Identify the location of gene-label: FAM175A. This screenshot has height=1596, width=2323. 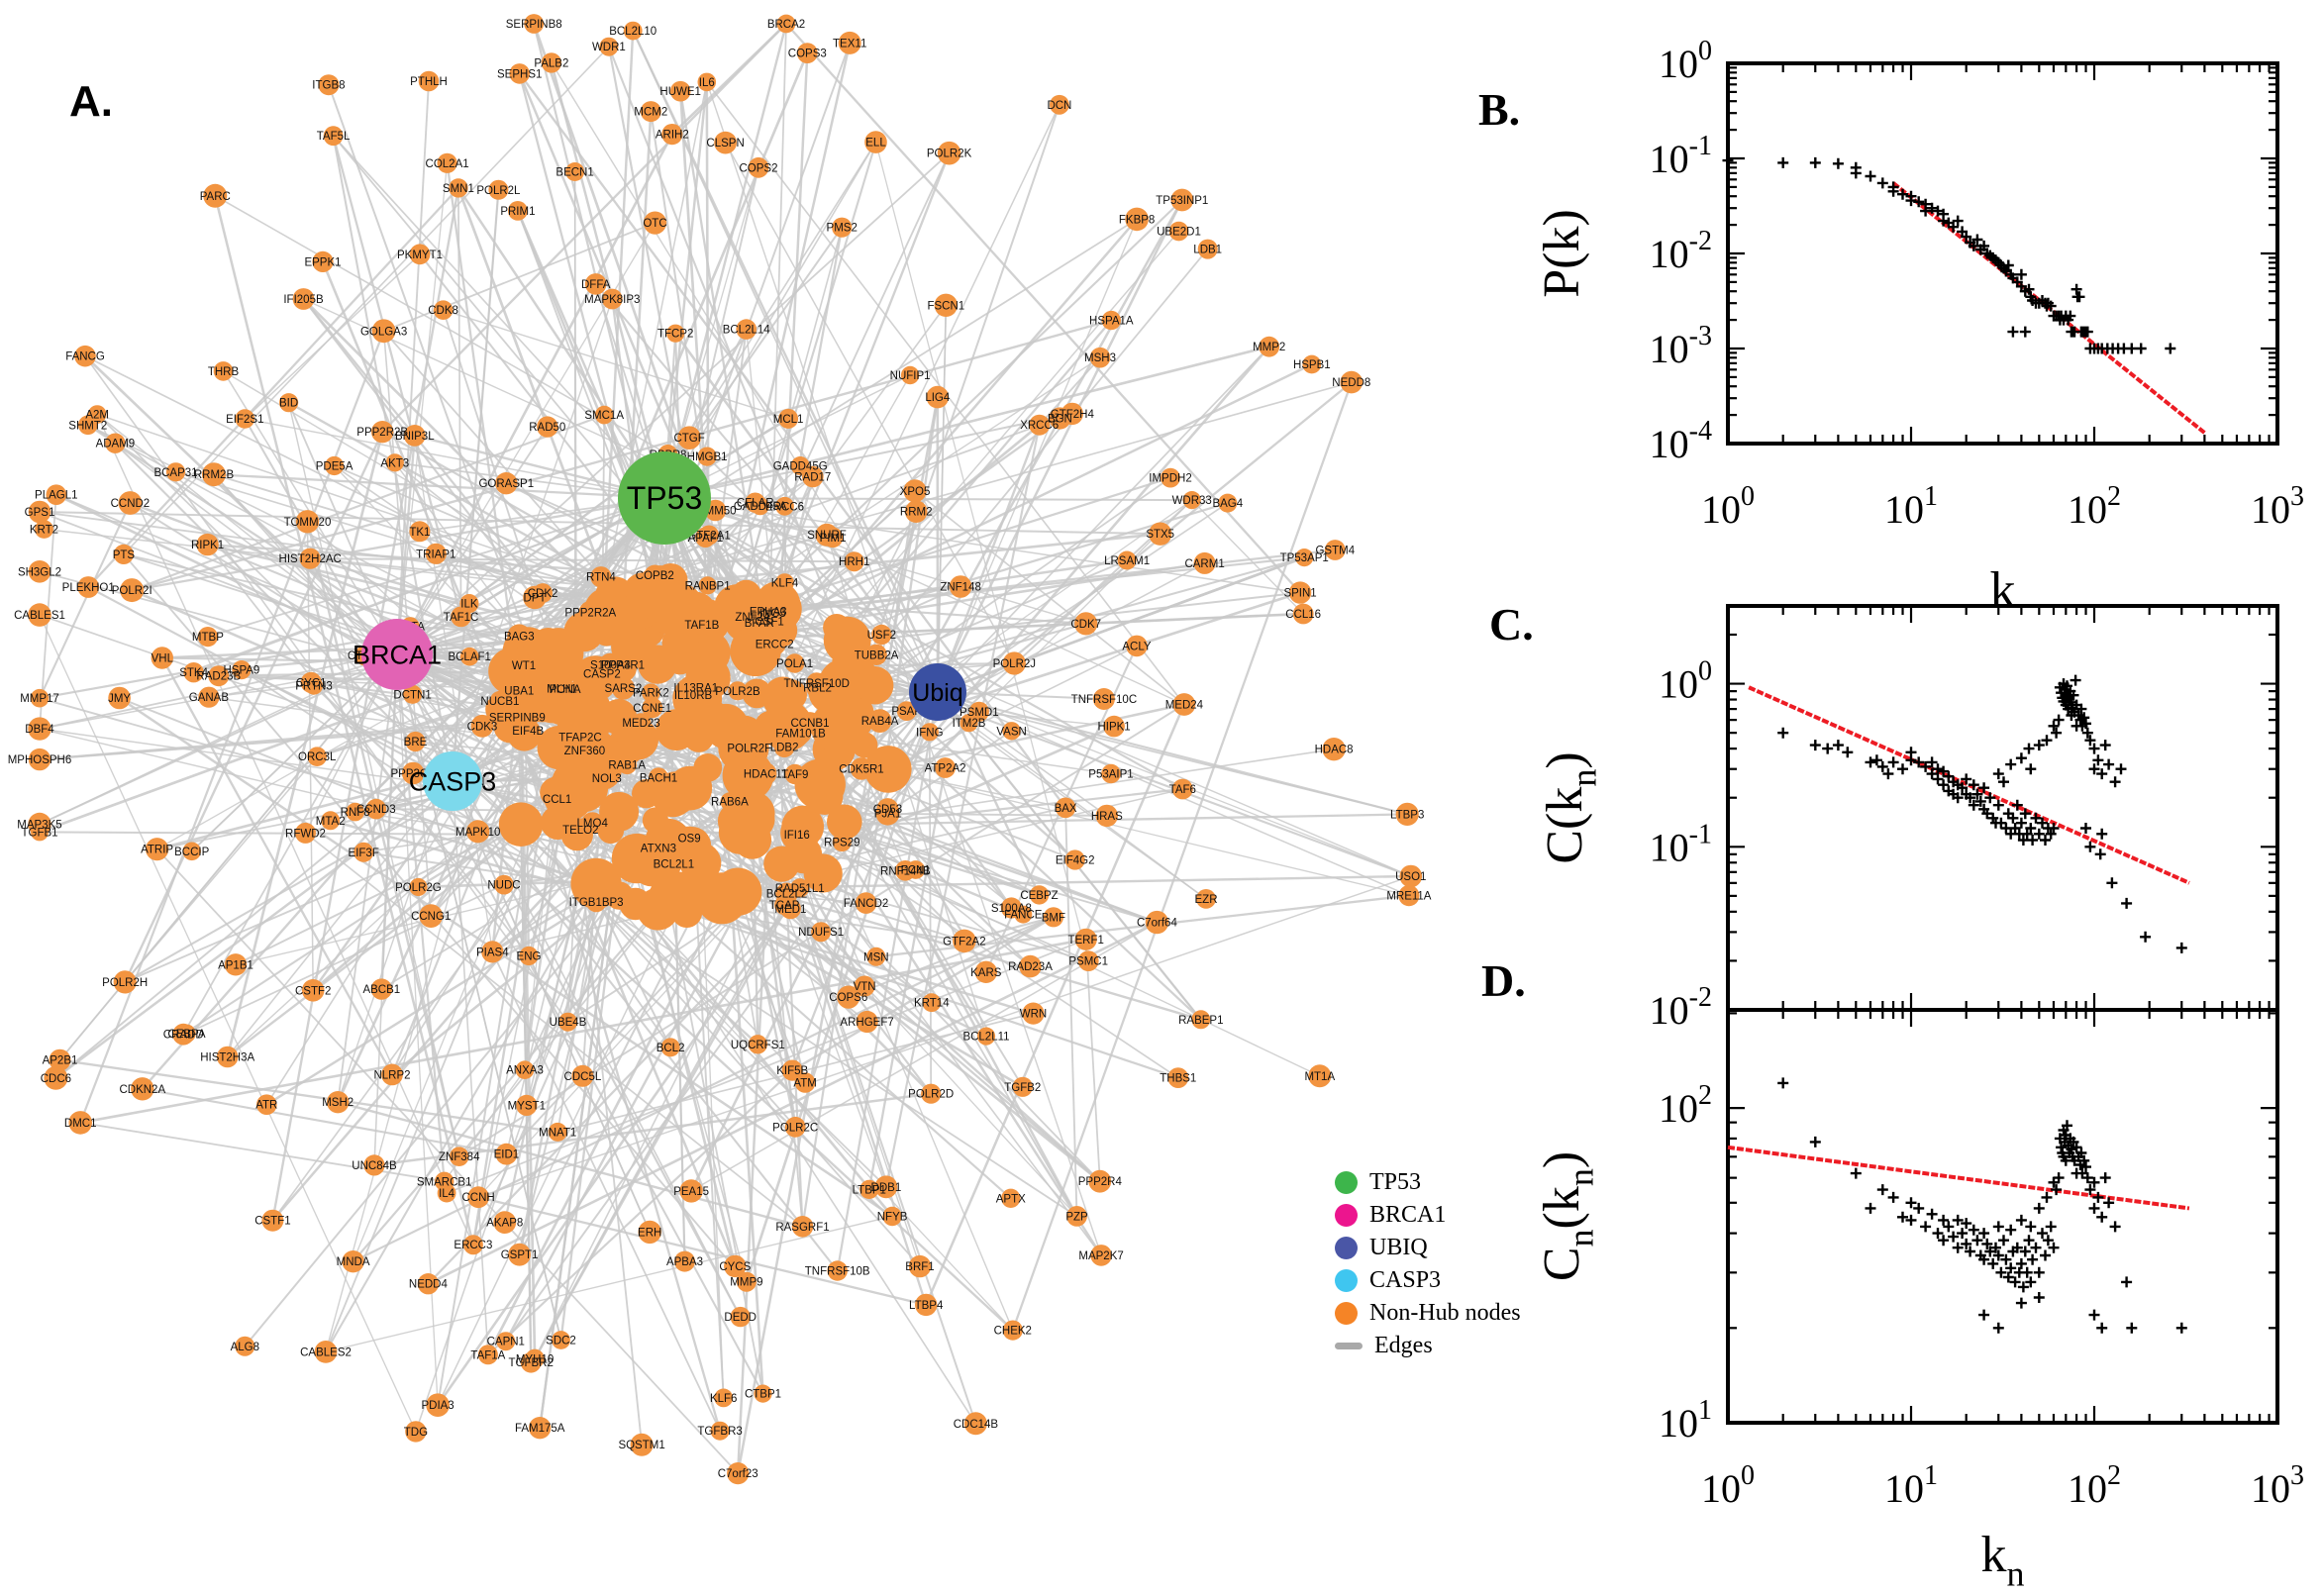
(540, 1429).